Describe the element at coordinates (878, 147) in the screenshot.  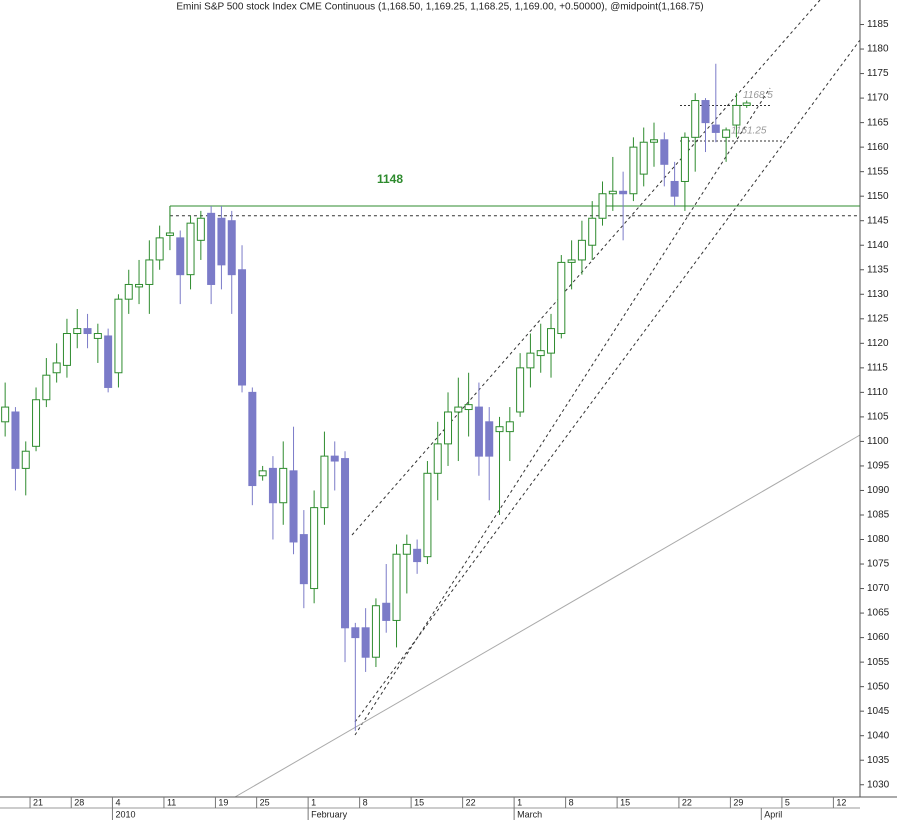
I see `y-tick-label: 1160` at that location.